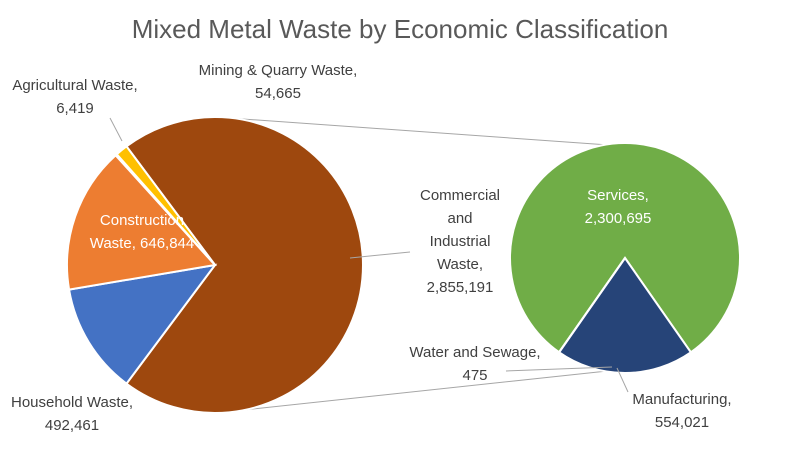 The width and height of the screenshot is (800, 464). Describe the element at coordinates (618, 207) in the screenshot. I see `data-label-services: Services, 2,300,695` at that location.